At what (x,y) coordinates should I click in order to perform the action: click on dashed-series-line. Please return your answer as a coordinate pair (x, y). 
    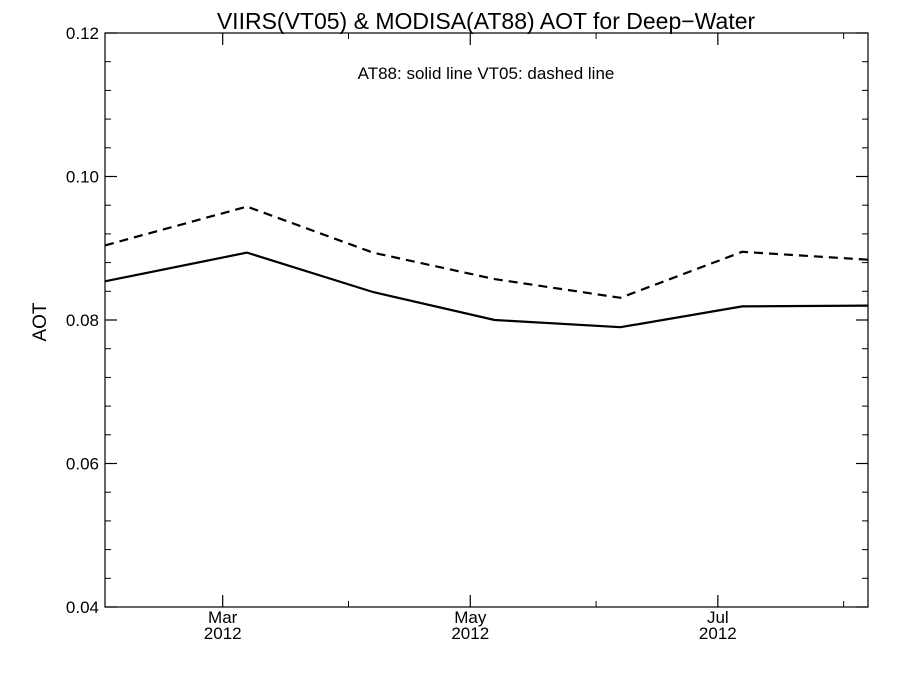
    Looking at the image, I should click on (486, 252).